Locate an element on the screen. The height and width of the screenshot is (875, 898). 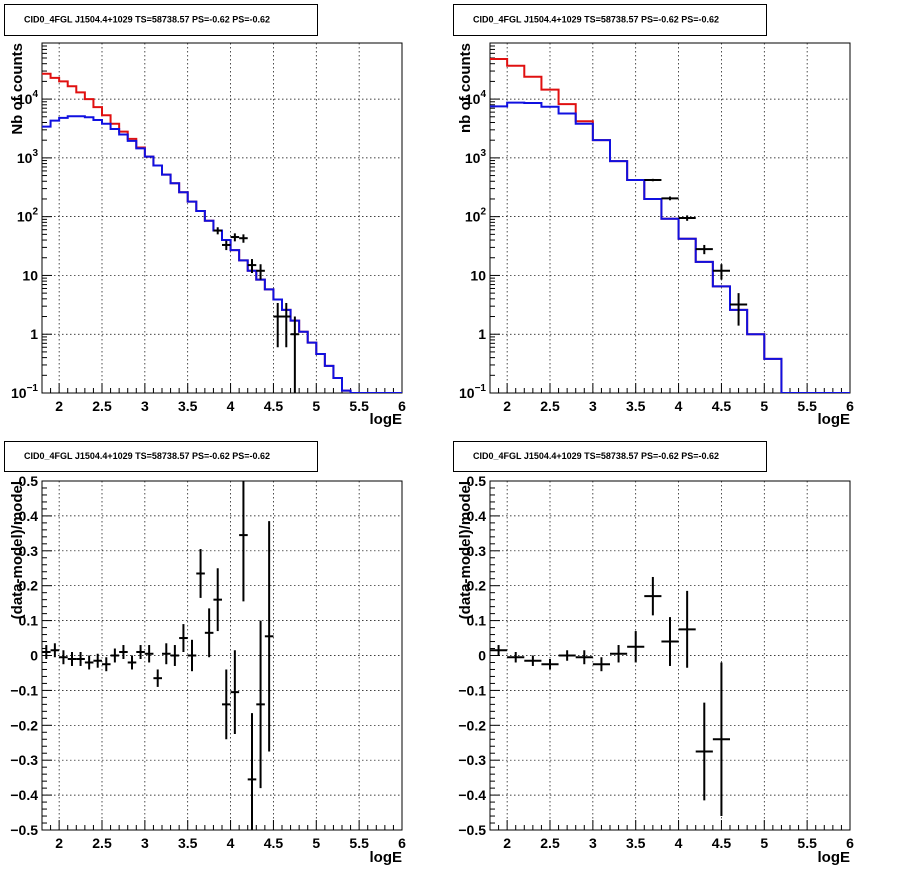
y-tick-label: 10⁴ is located at coordinates (476, 98).